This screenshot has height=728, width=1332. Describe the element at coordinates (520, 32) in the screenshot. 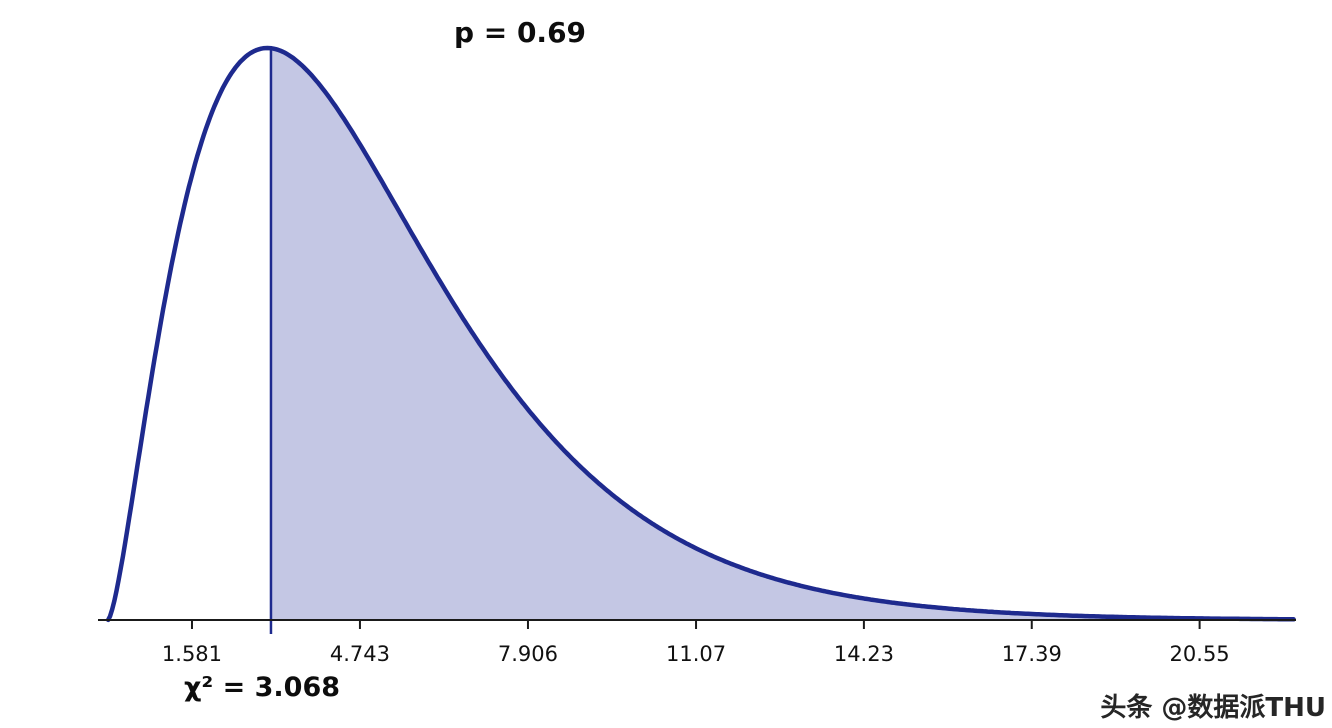

I see `p-value-label: p = 0.69` at that location.